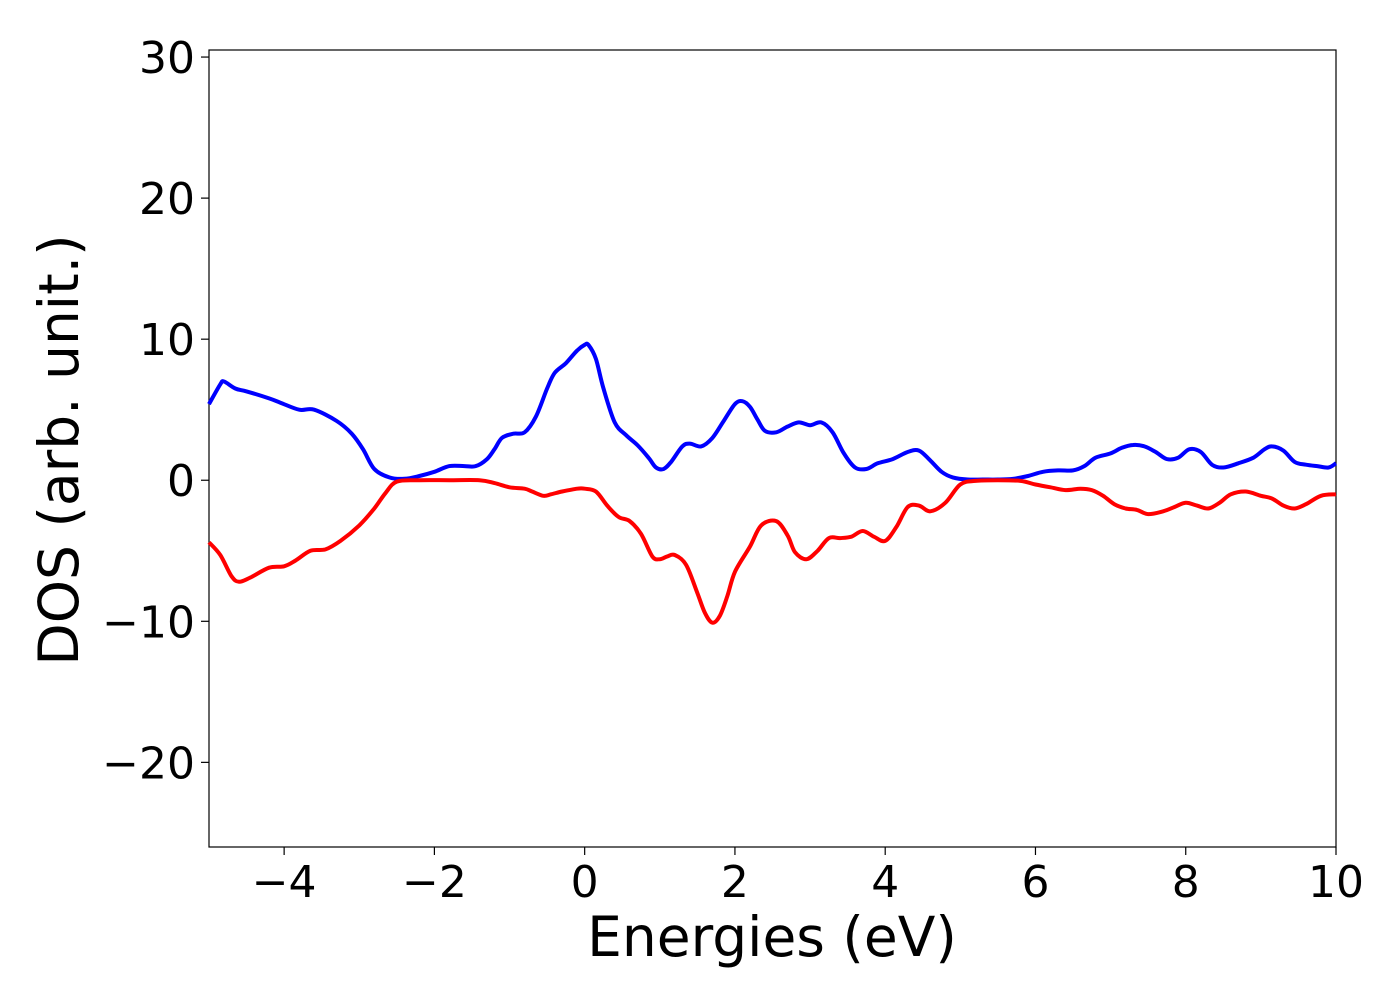 The width and height of the screenshot is (1400, 1000). I want to click on y-axis-title: DOS (arb. unit.), so click(59, 449).